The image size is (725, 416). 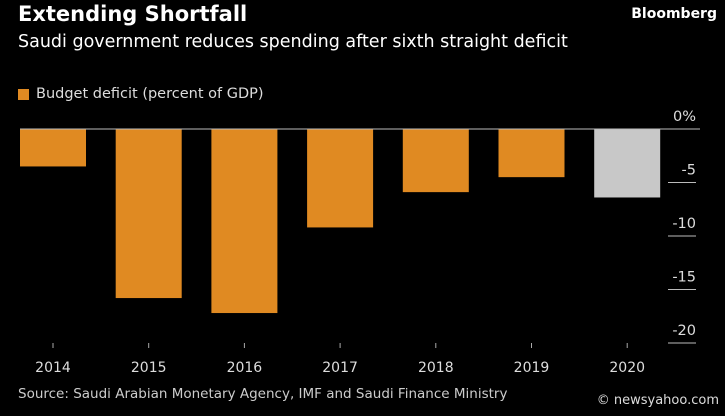 I want to click on bar-2018, so click(x=435, y=161).